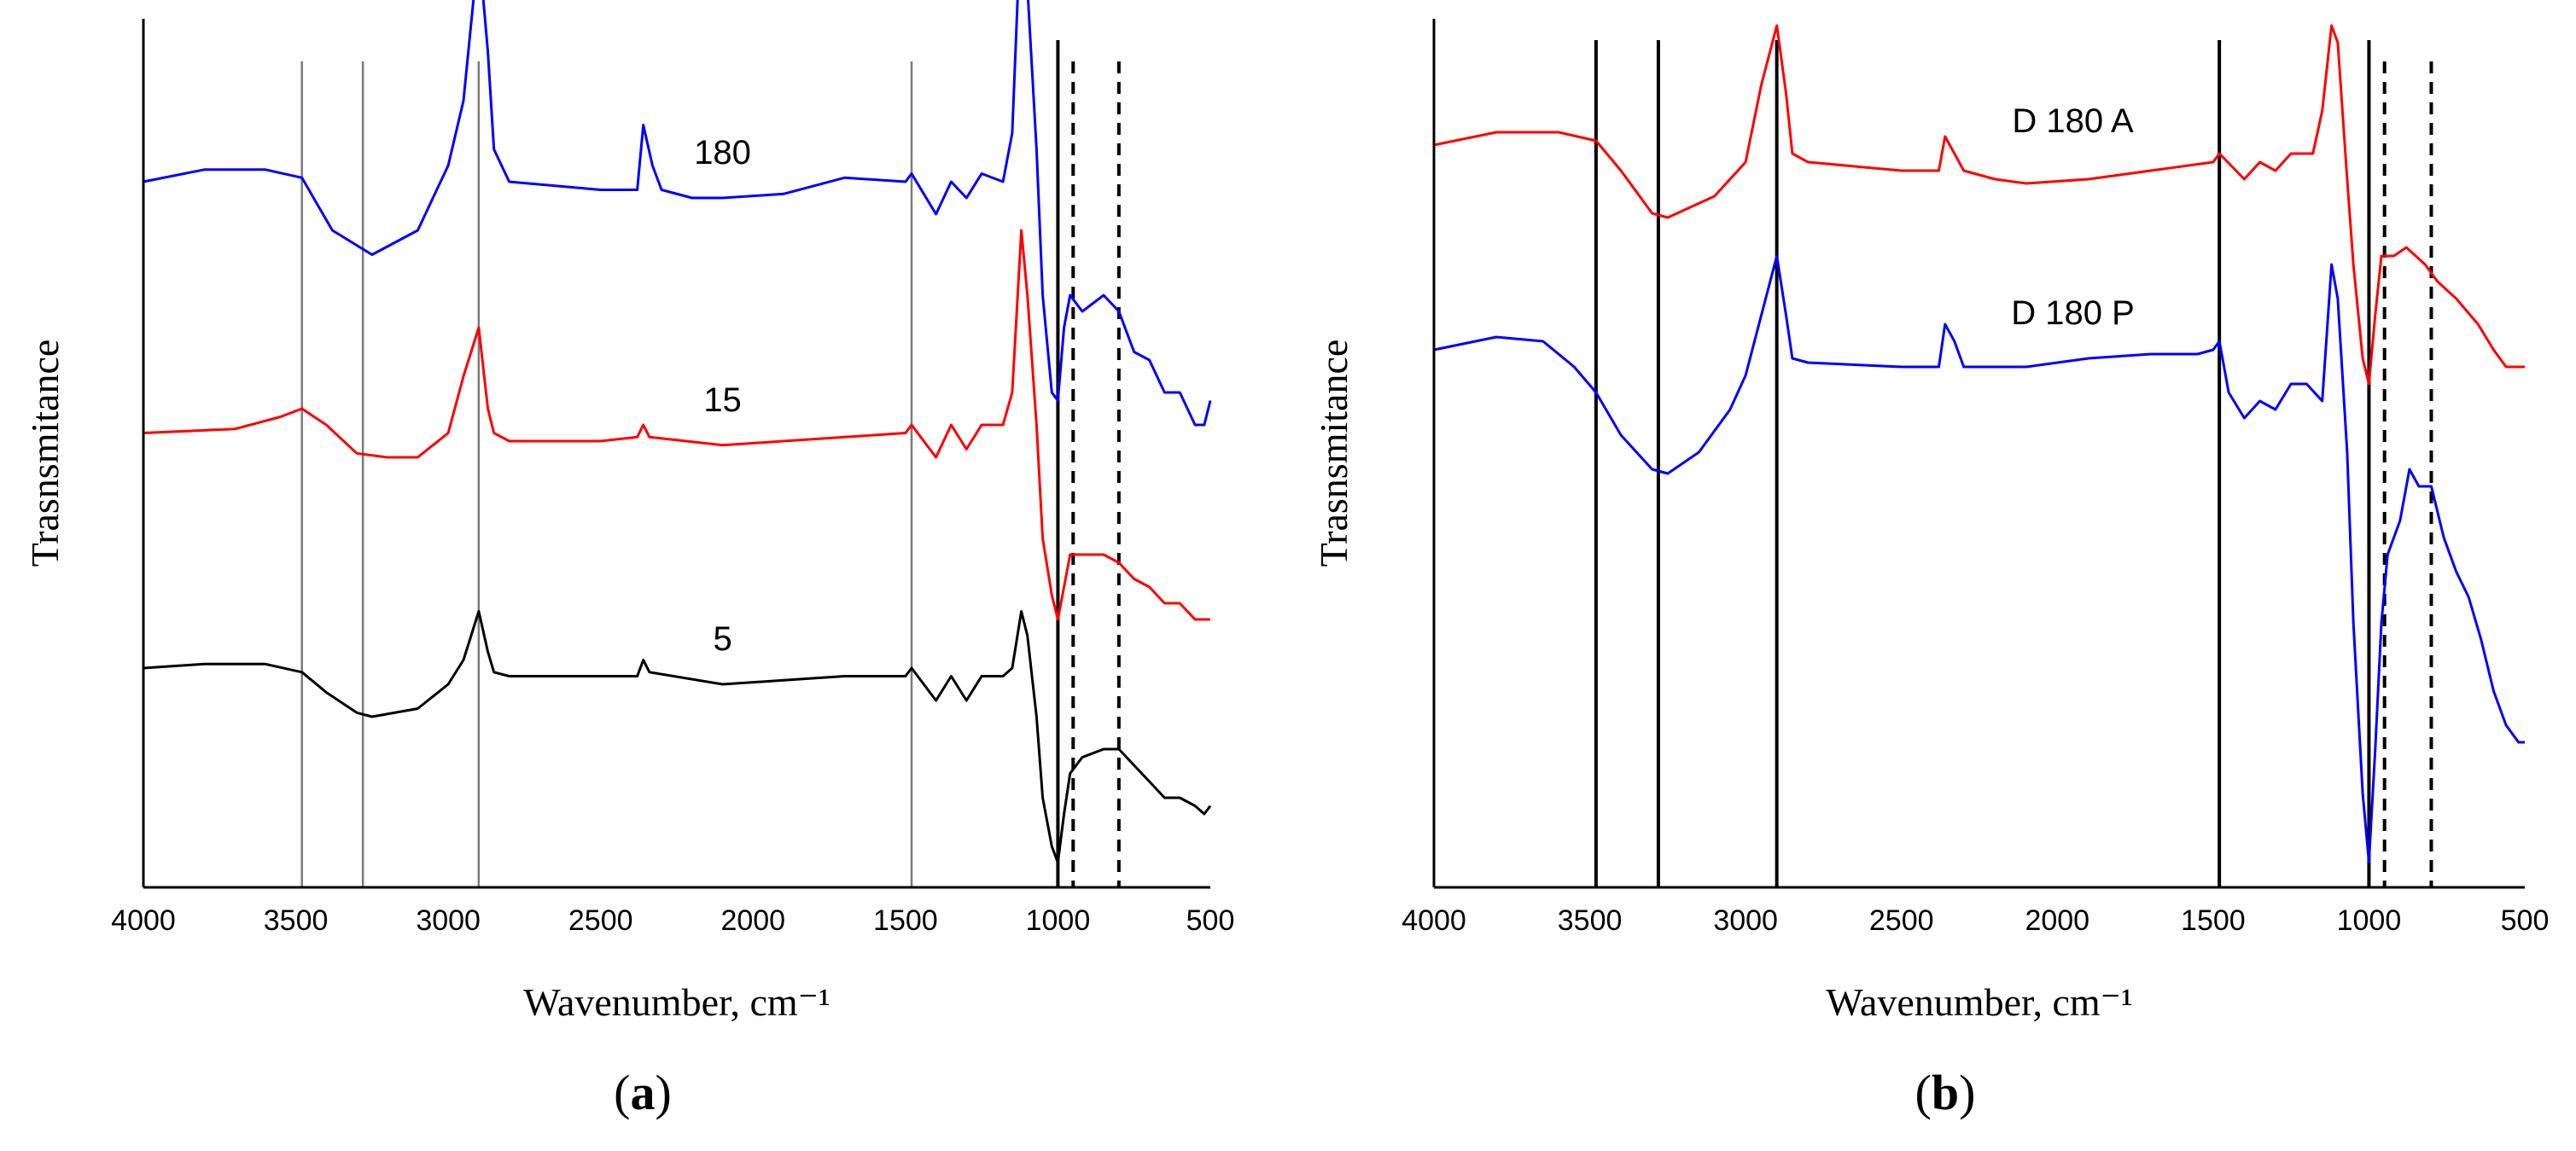  I want to click on series-label-15: 15, so click(722, 400).